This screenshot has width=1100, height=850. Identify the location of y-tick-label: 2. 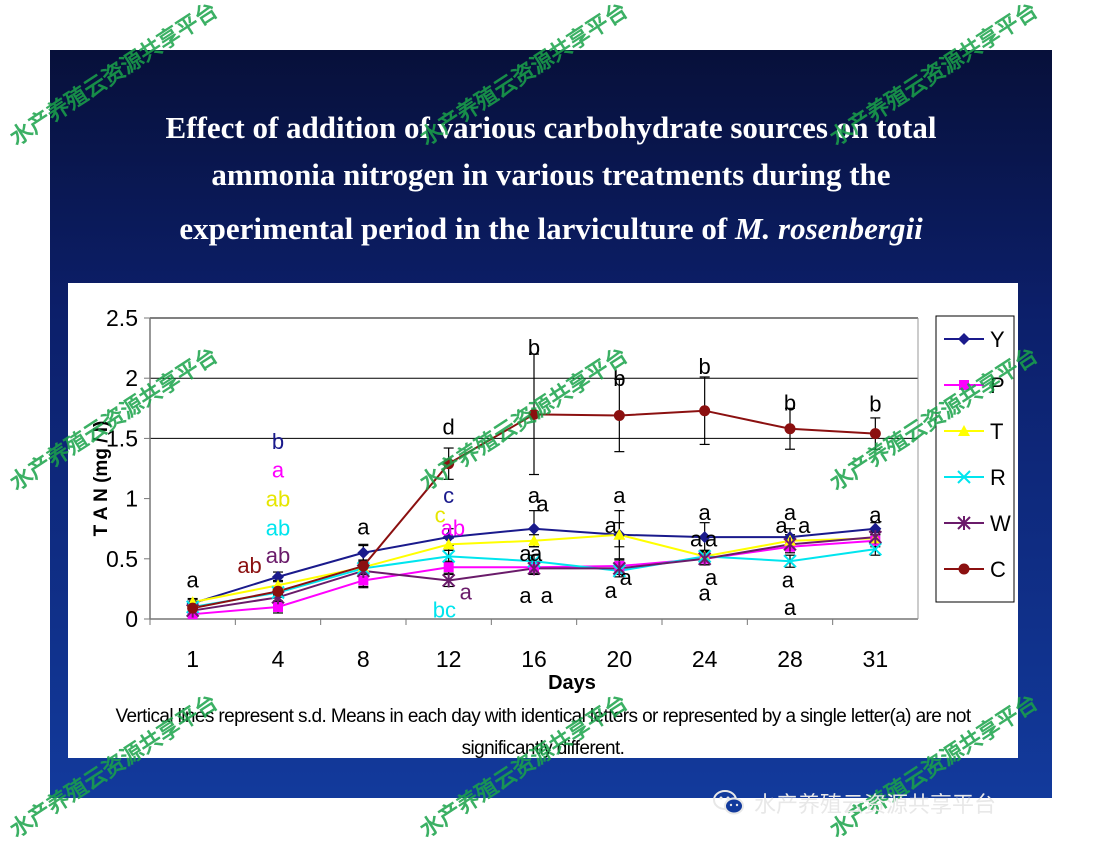
(131, 378).